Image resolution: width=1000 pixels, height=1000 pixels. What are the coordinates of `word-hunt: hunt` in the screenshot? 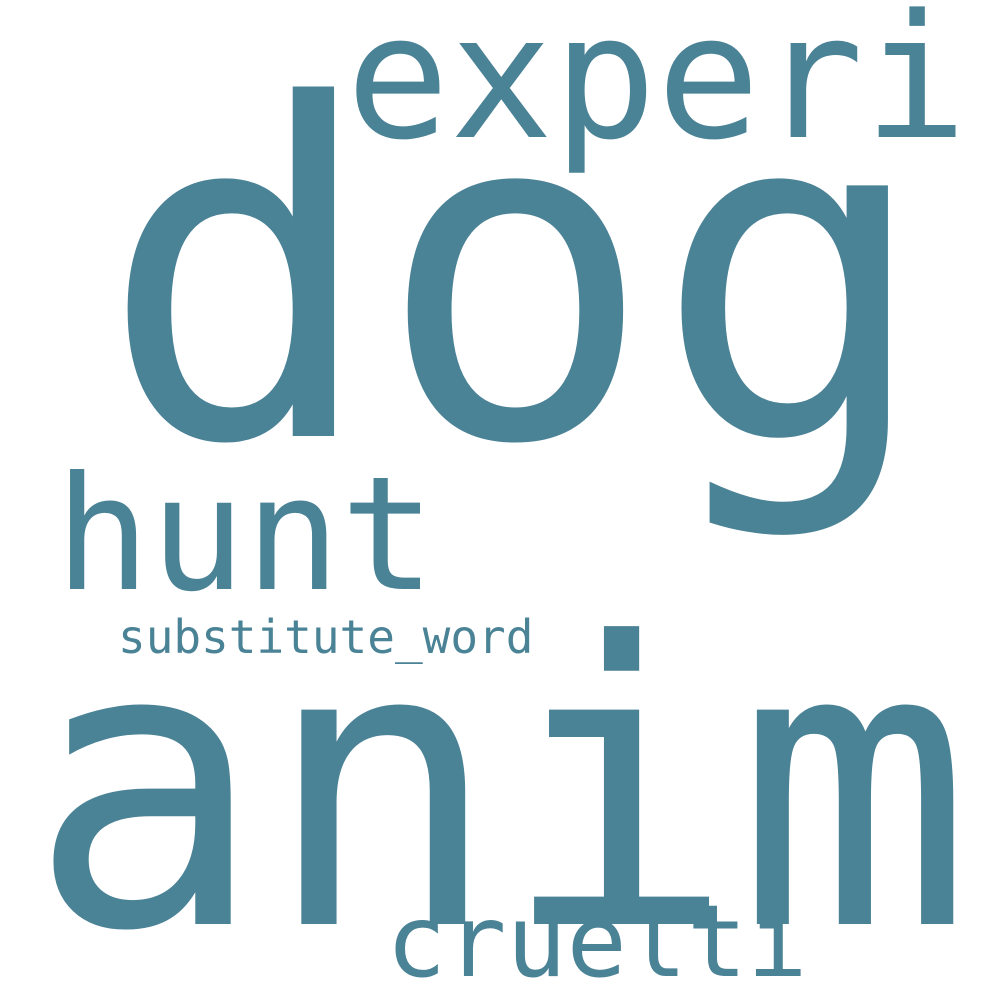 It's located at (245, 535).